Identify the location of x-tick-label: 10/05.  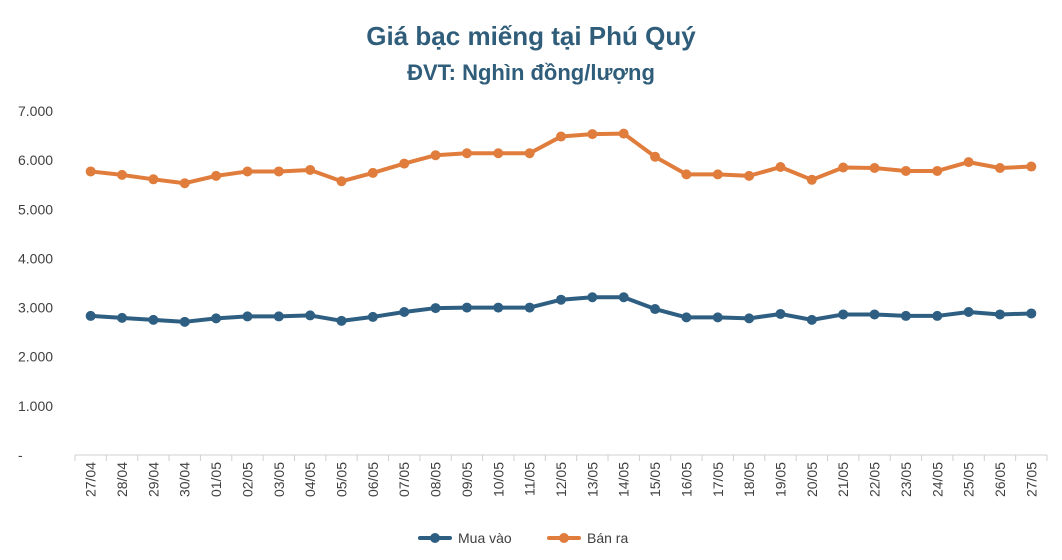
(498, 479).